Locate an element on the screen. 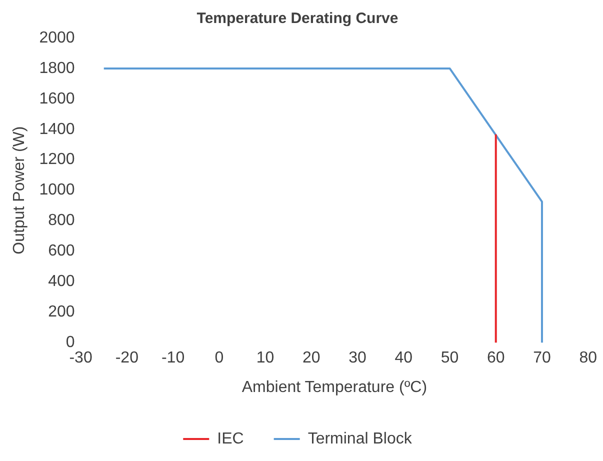  legend-label: IEC is located at coordinates (230, 439).